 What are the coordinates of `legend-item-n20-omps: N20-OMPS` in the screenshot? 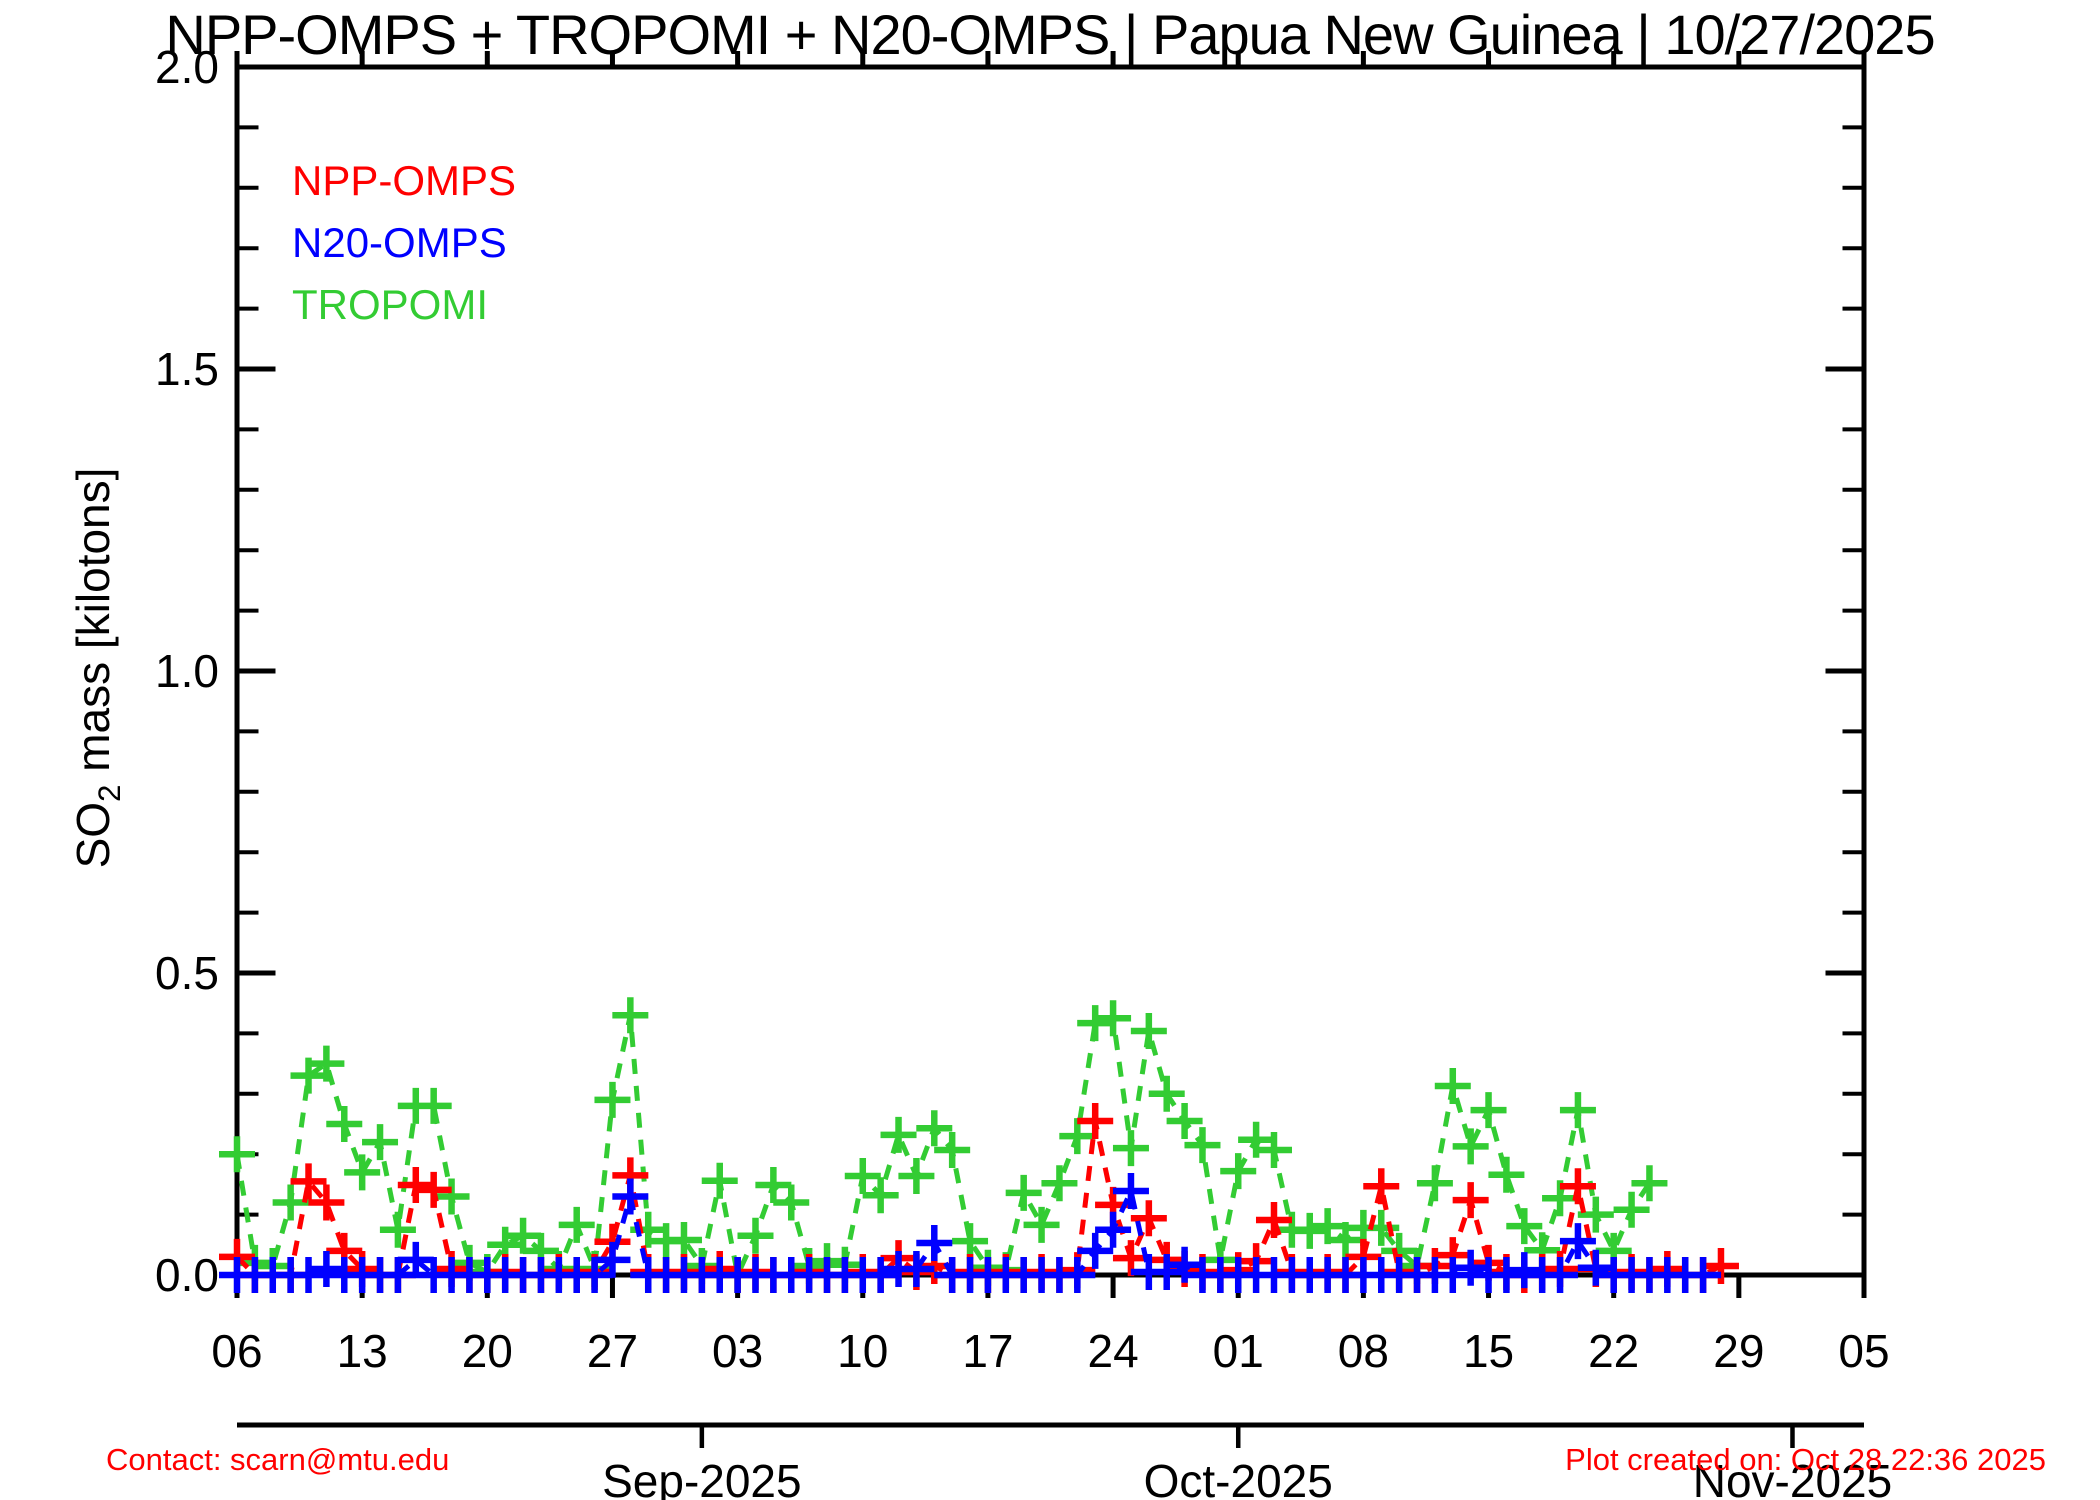 It's located at (399, 242).